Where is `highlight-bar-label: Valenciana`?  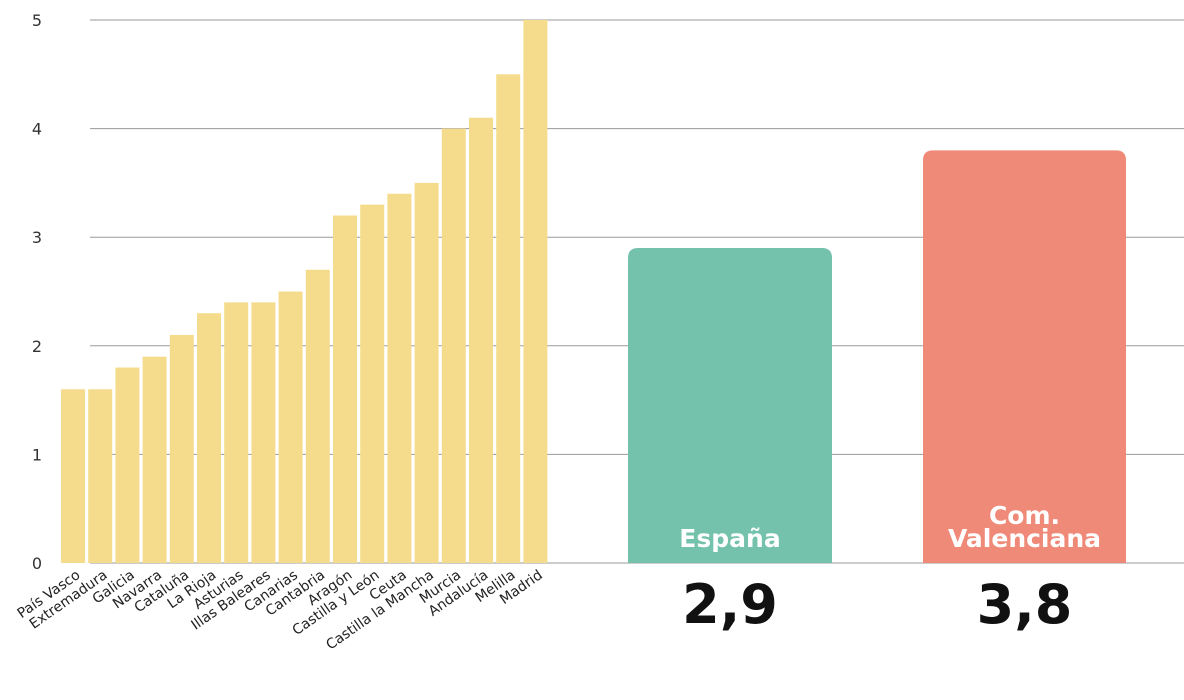
highlight-bar-label: Valenciana is located at coordinates (1024, 538).